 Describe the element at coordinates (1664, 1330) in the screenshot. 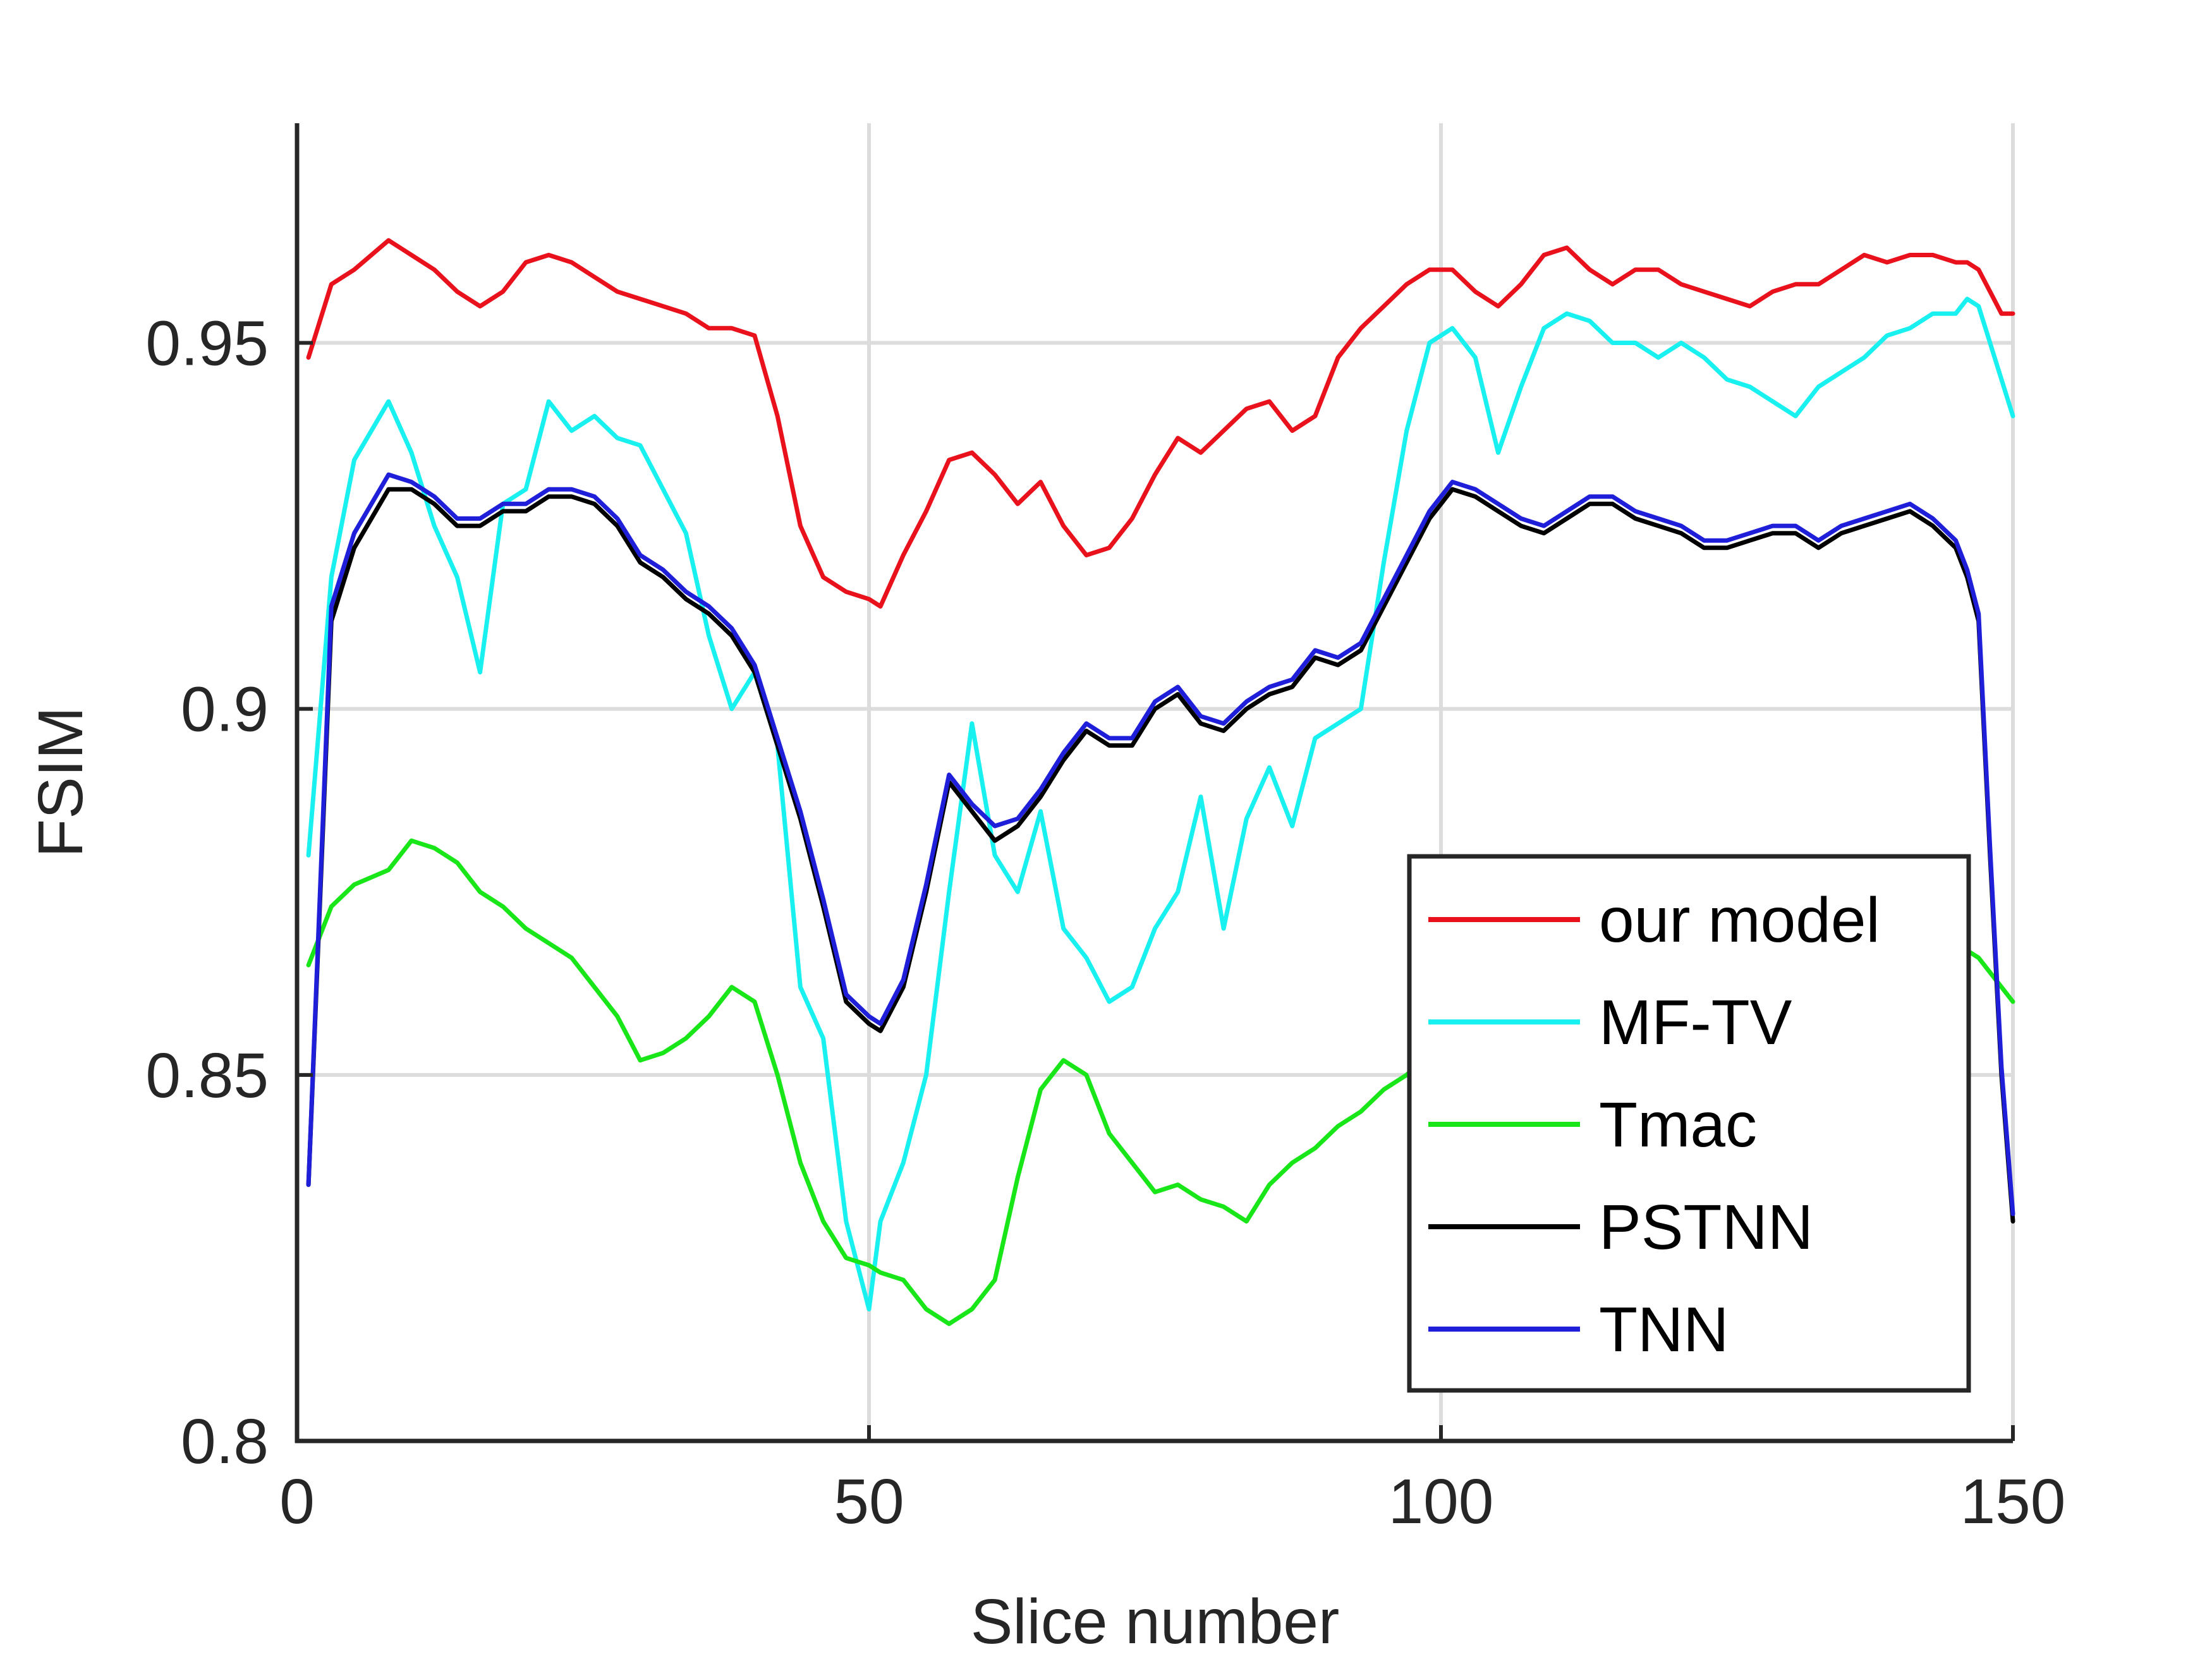

I see `legend-label-tnn: TNN` at that location.